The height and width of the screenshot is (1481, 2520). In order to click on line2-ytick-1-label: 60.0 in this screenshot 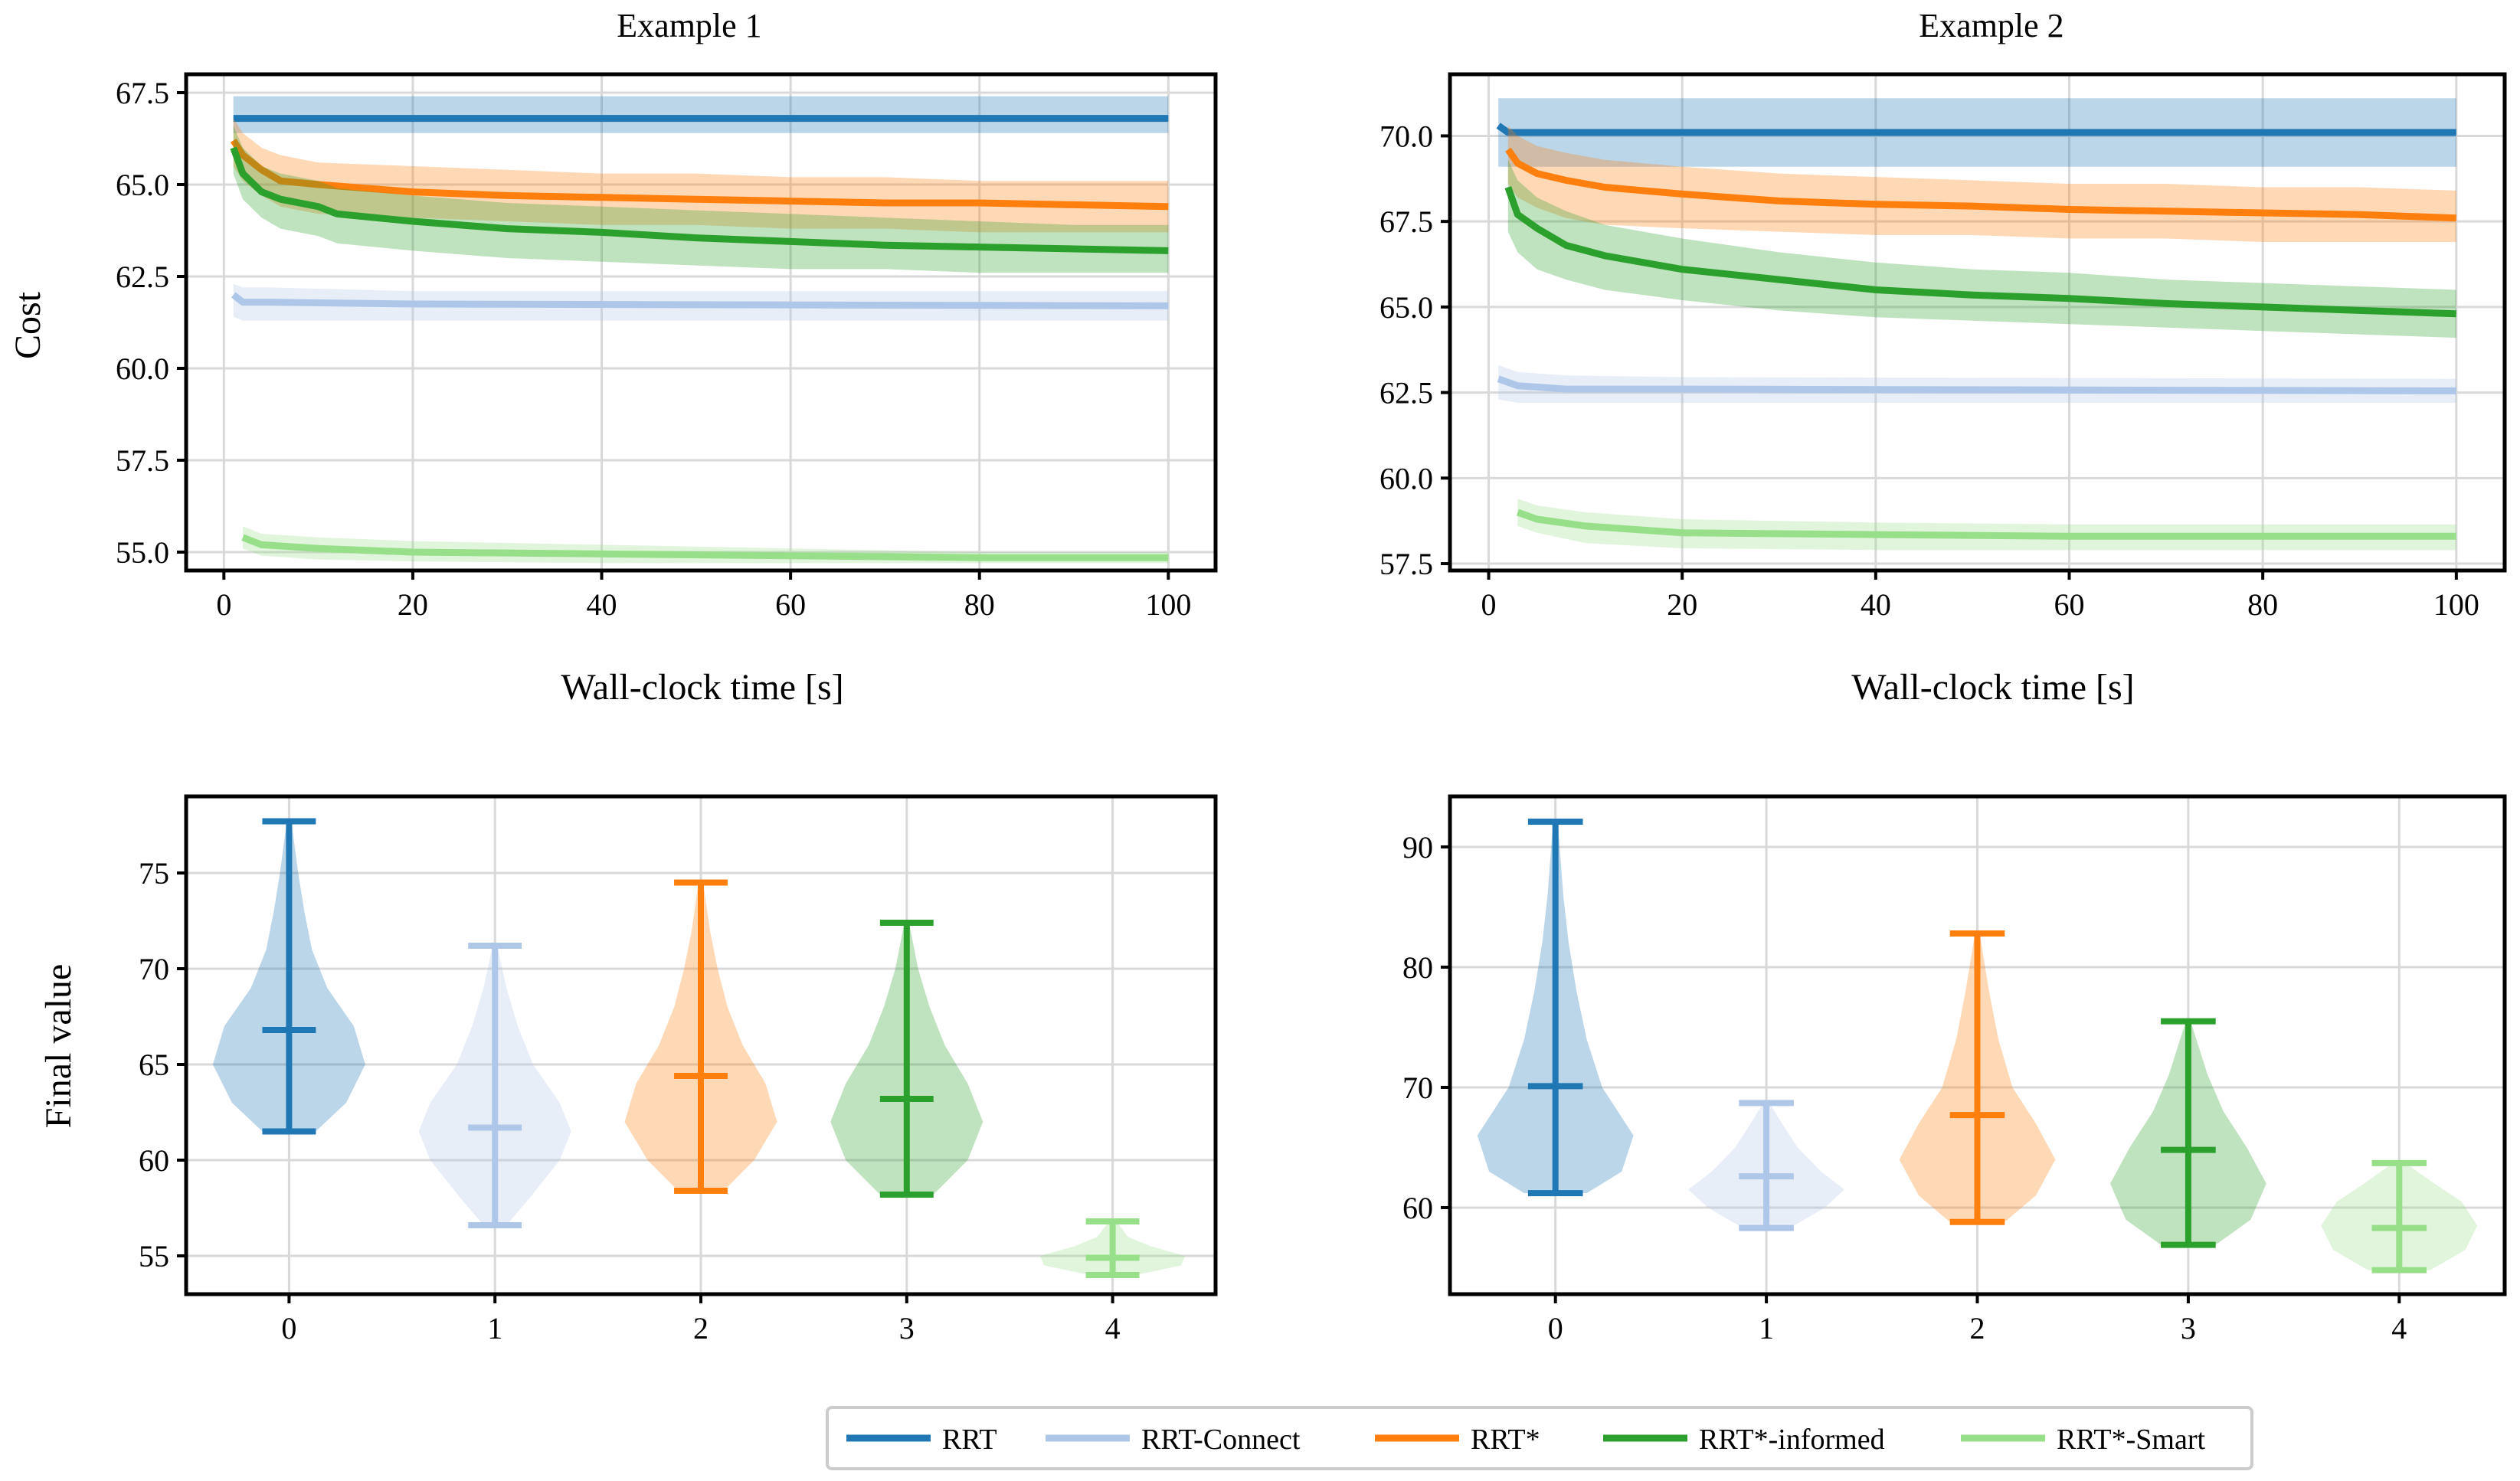, I will do `click(1406, 478)`.